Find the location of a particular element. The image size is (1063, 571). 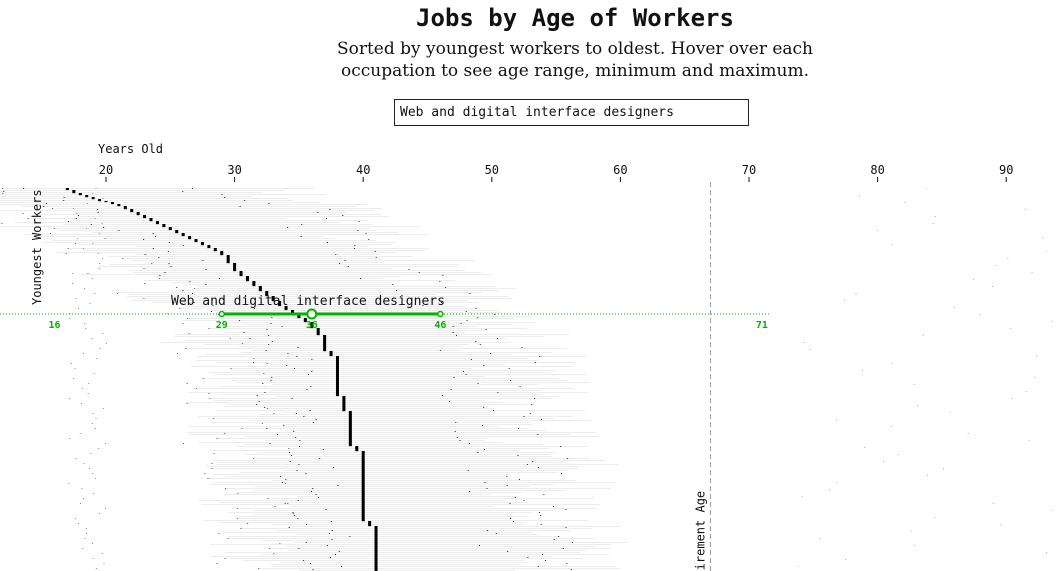

highlight-value-label: 46 is located at coordinates (440, 325).